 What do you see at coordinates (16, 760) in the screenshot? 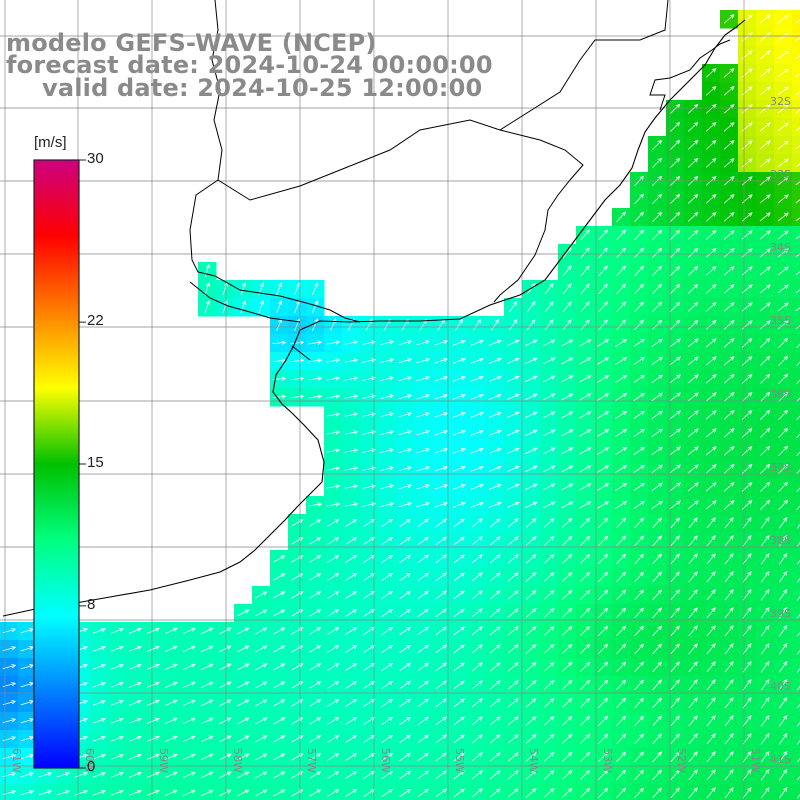
I see `lon-label: 61W` at bounding box center [16, 760].